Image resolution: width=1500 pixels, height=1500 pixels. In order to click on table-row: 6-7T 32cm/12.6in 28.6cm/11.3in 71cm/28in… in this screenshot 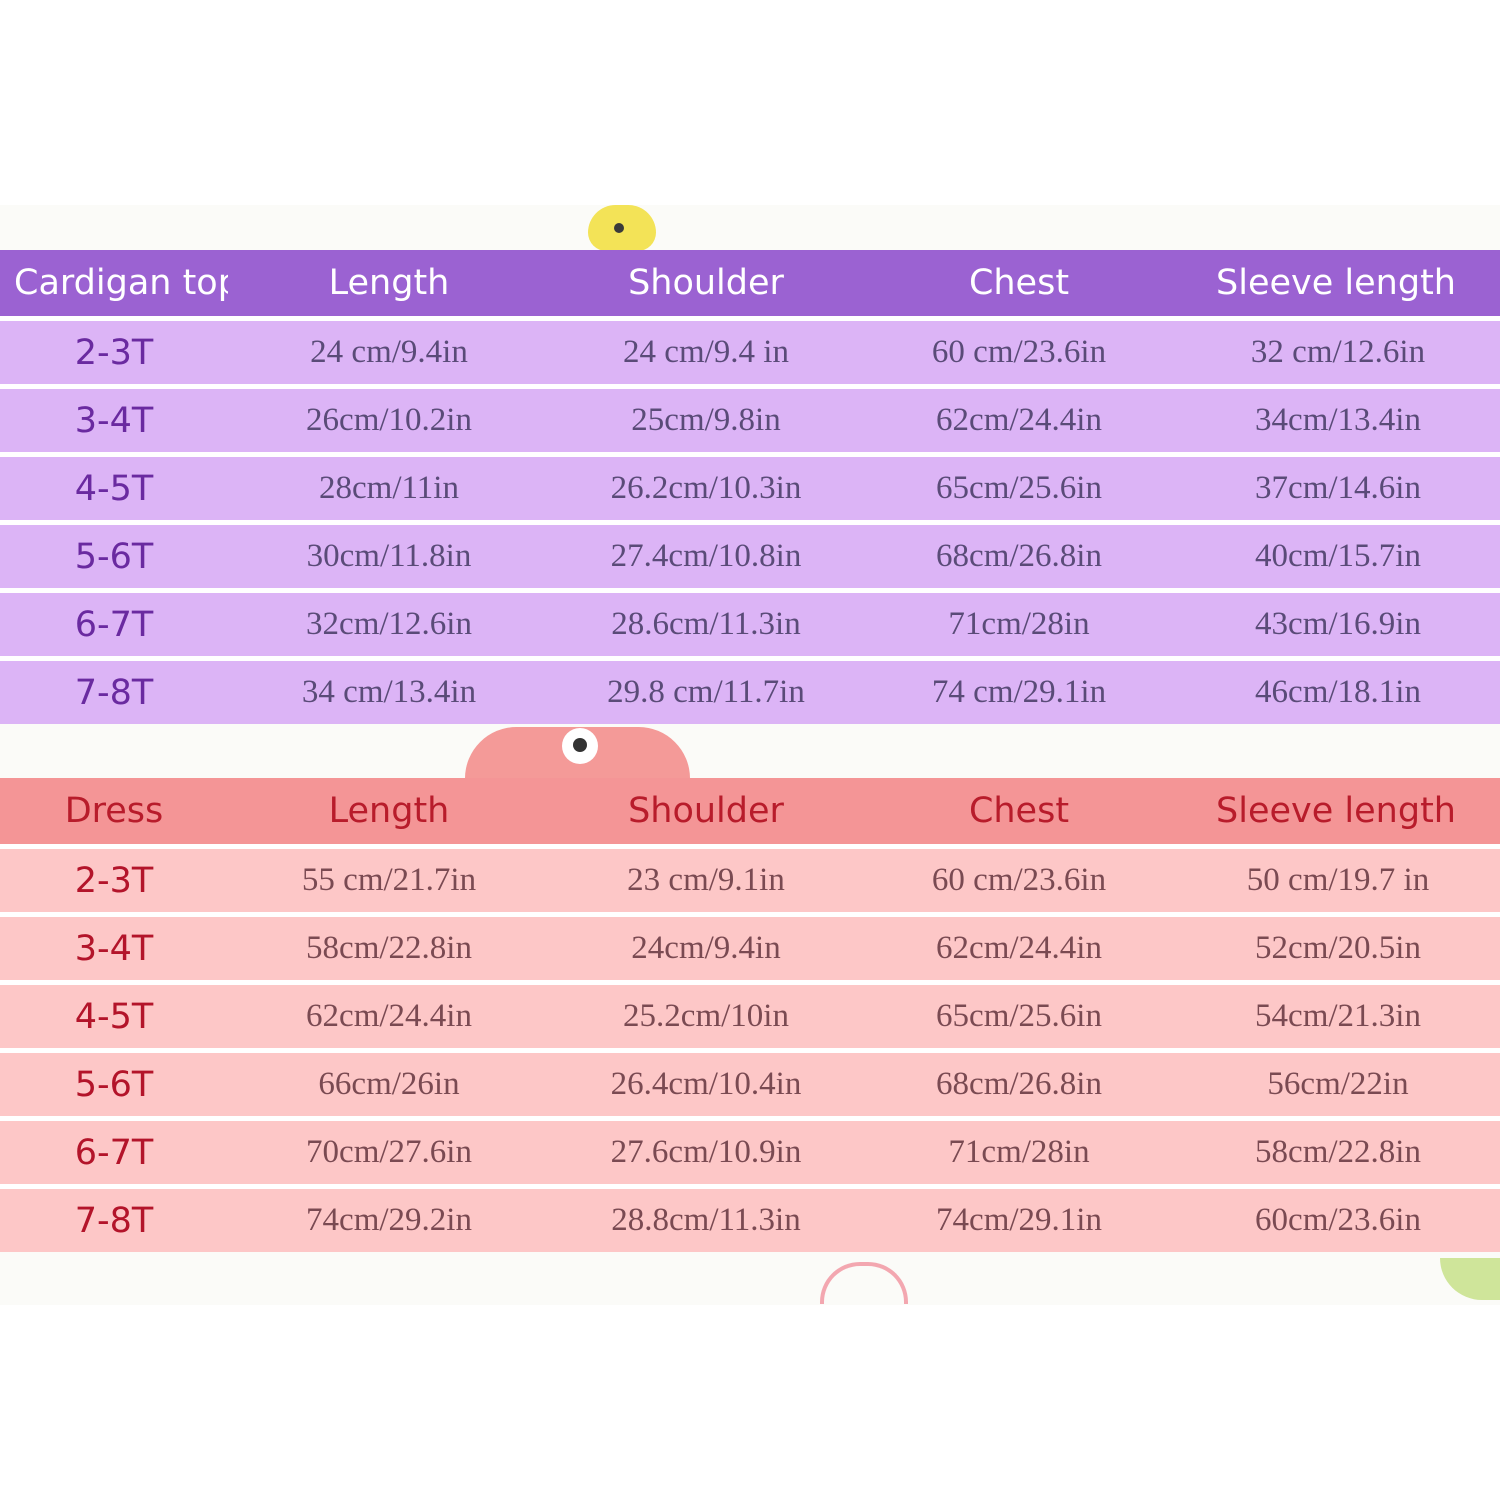, I will do `click(750, 627)`.